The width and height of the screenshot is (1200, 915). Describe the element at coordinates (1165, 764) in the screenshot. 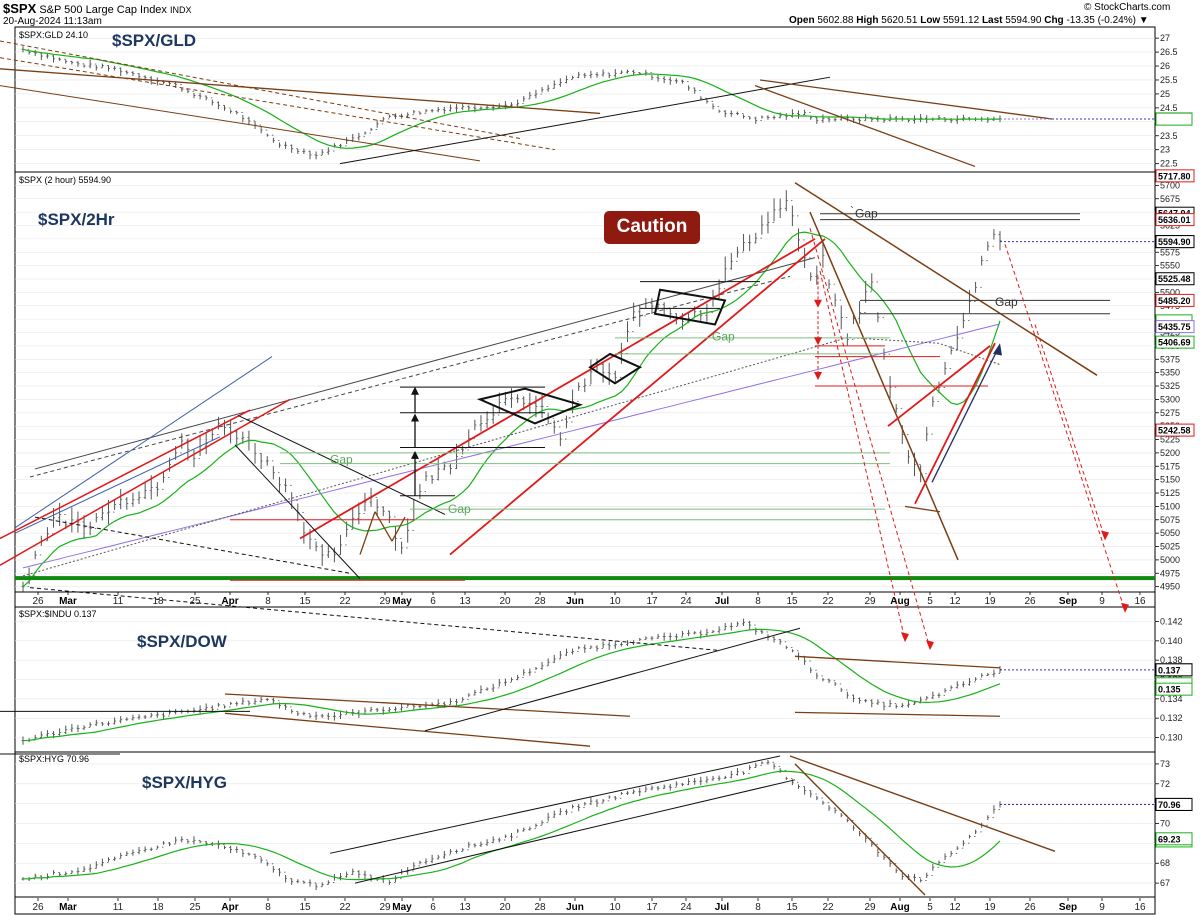

I see `y-tick-label: 73` at that location.